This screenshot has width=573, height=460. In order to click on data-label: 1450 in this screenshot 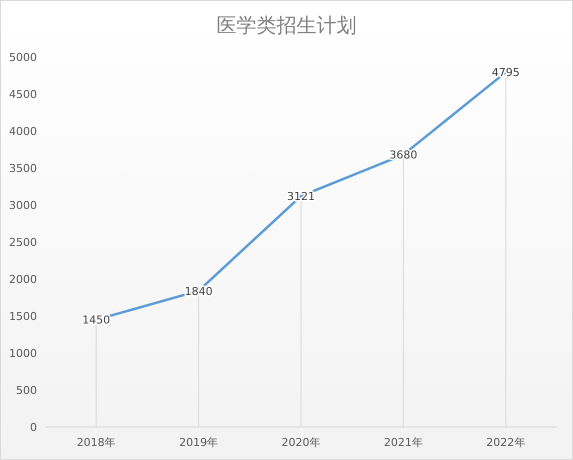, I will do `click(96, 320)`.